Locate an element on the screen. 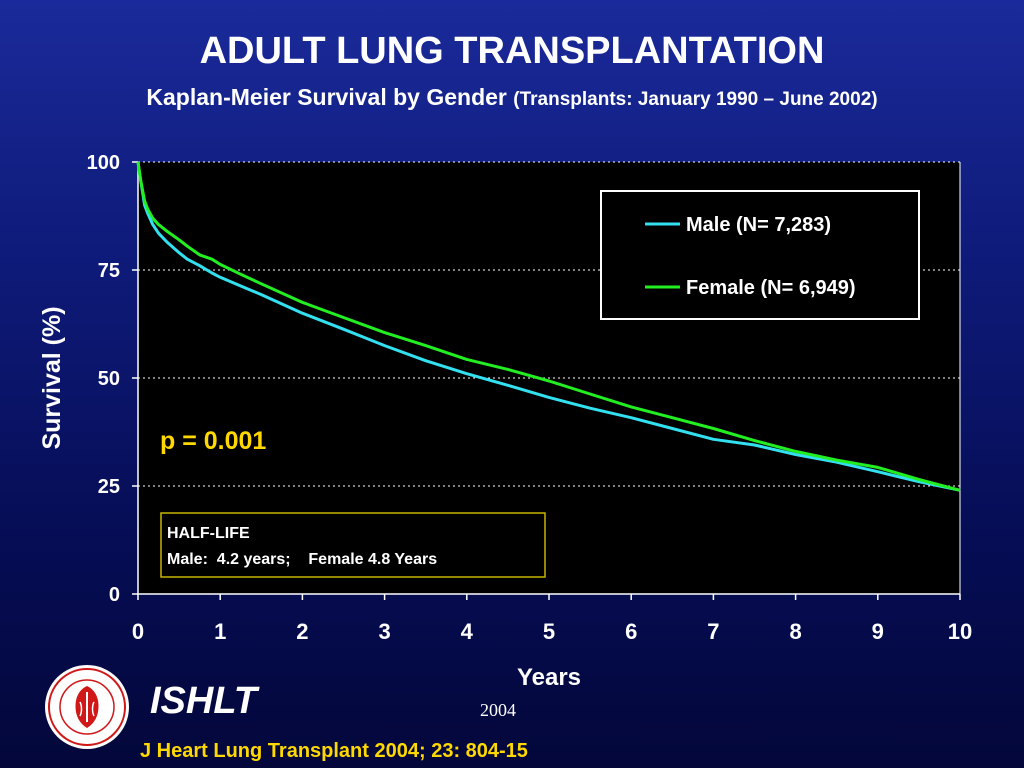  legend-box is located at coordinates (760, 255).